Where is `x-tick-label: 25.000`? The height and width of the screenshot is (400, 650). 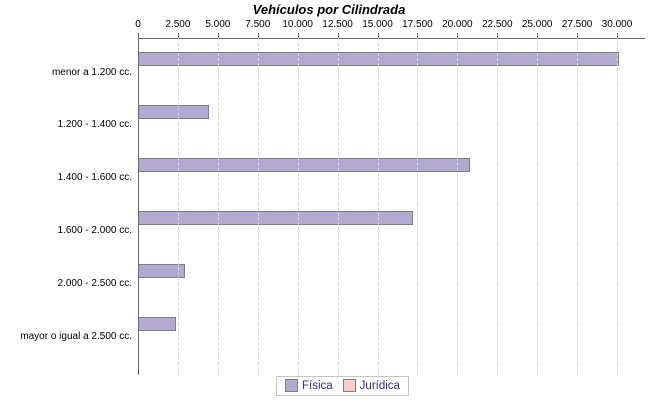 x-tick-label: 25.000 is located at coordinates (537, 24).